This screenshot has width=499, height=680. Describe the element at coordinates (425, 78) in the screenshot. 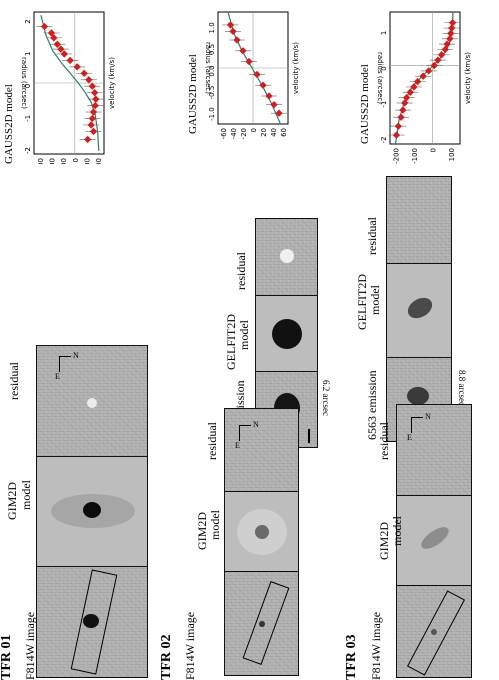

I see `plot-frame` at that location.